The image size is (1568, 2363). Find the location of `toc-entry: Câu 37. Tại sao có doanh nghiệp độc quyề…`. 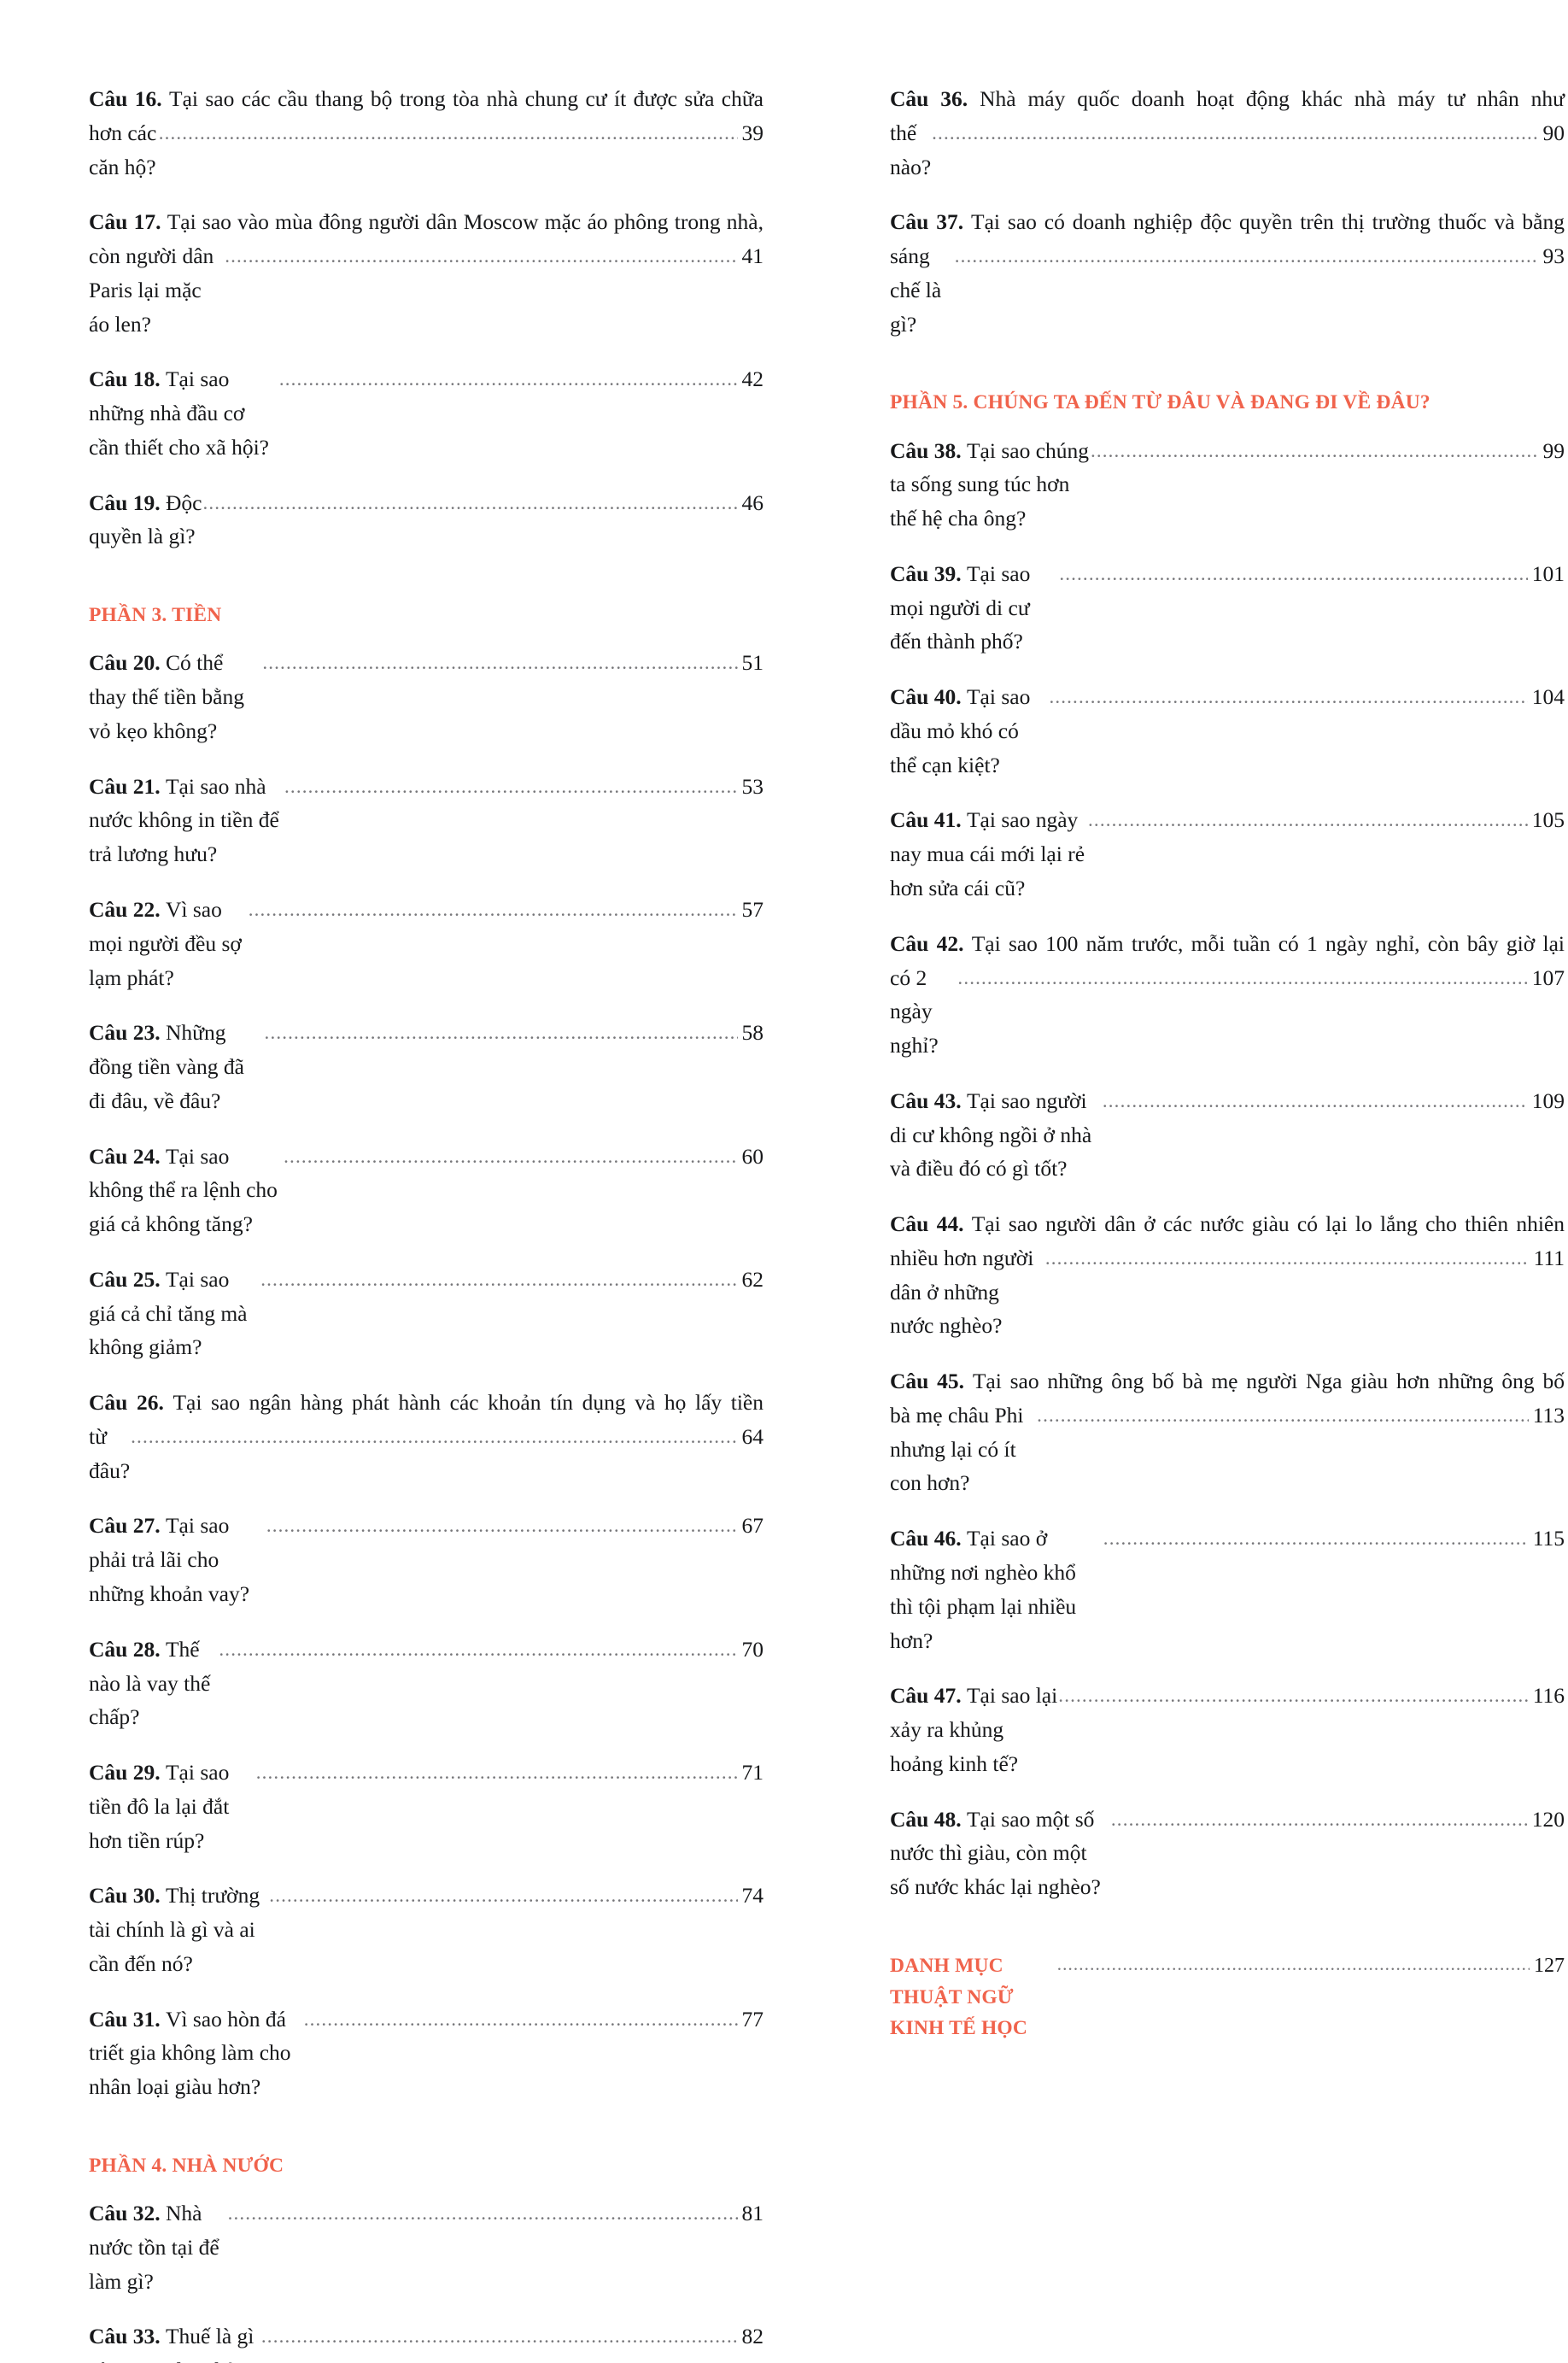

toc-entry: Câu 37. Tại sao có doanh nghiệp độc quyề… is located at coordinates (1227, 273).